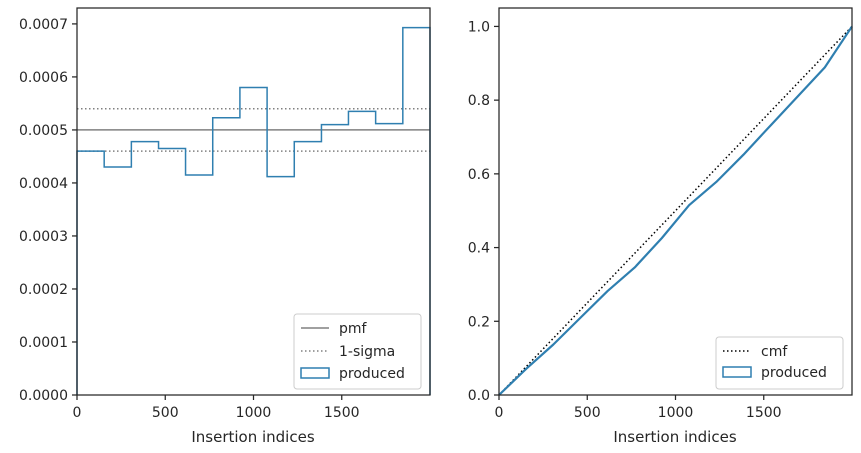  I want to click on y-tick-label: 0.0006, so click(43, 78).